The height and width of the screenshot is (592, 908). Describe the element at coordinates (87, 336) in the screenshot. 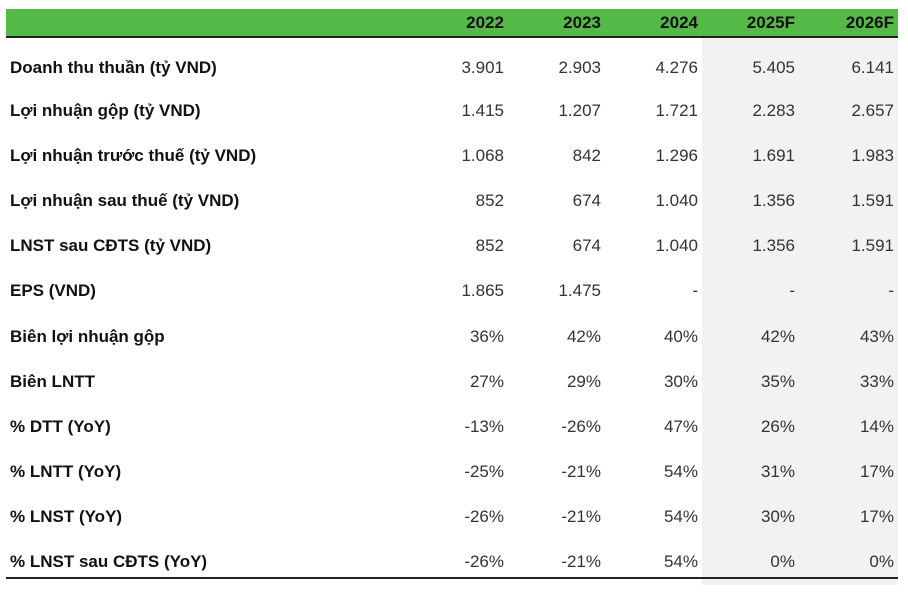

I see `row-label: Biên lợi nhuận gộp` at that location.